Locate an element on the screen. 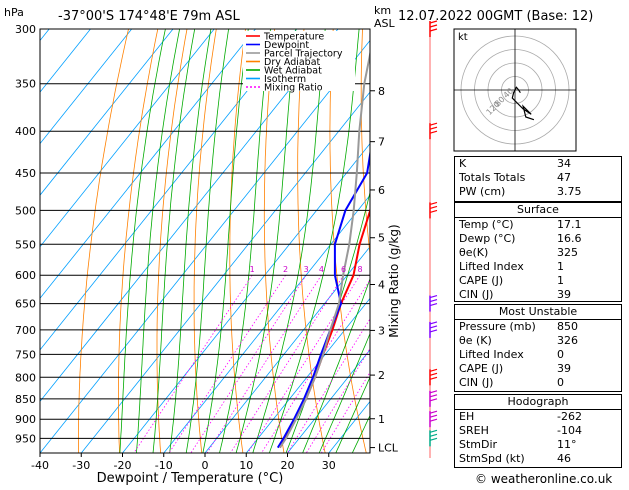  surface-title: Surface is located at coordinates (538, 210).